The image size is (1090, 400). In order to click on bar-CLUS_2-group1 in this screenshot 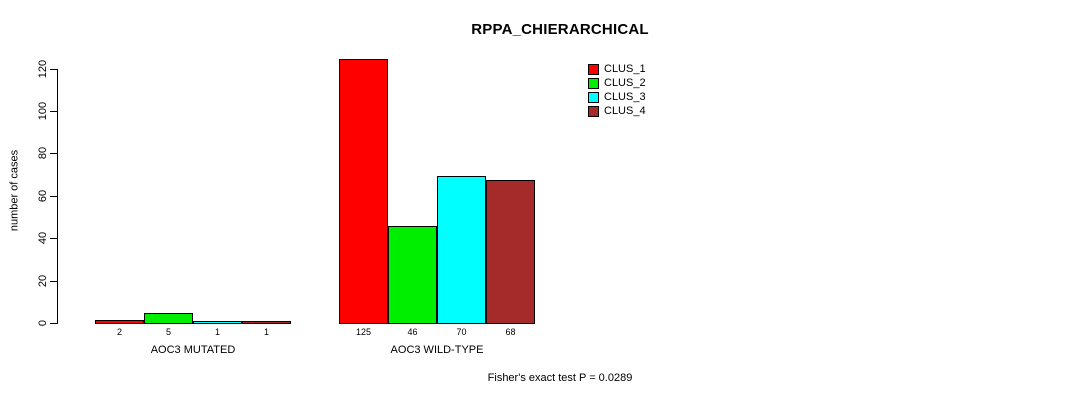, I will do `click(168, 318)`.